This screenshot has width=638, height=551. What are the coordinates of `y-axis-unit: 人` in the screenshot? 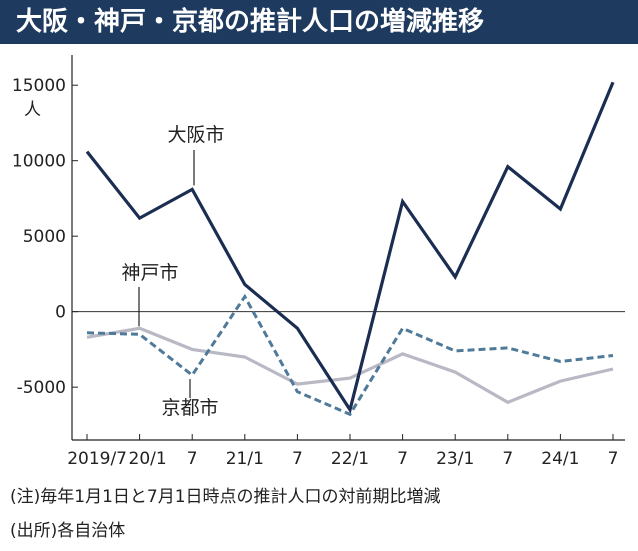 It's located at (32, 110).